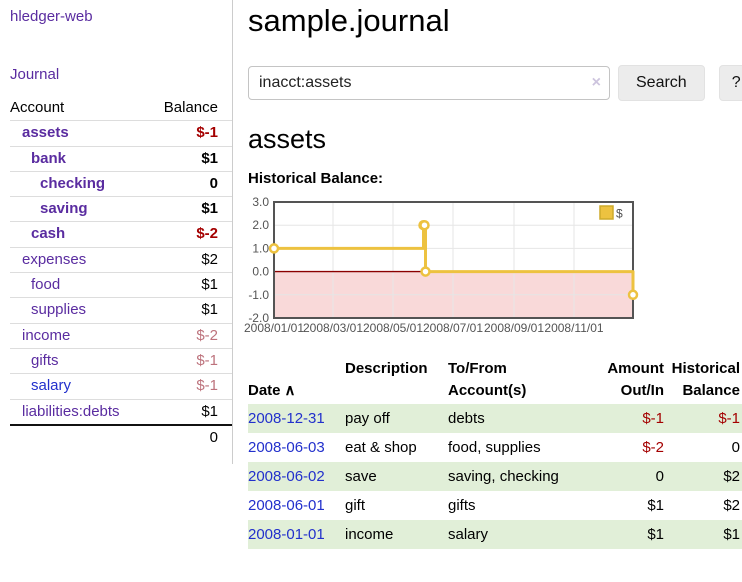  What do you see at coordinates (121, 285) in the screenshot?
I see `account-row: food $1` at bounding box center [121, 285].